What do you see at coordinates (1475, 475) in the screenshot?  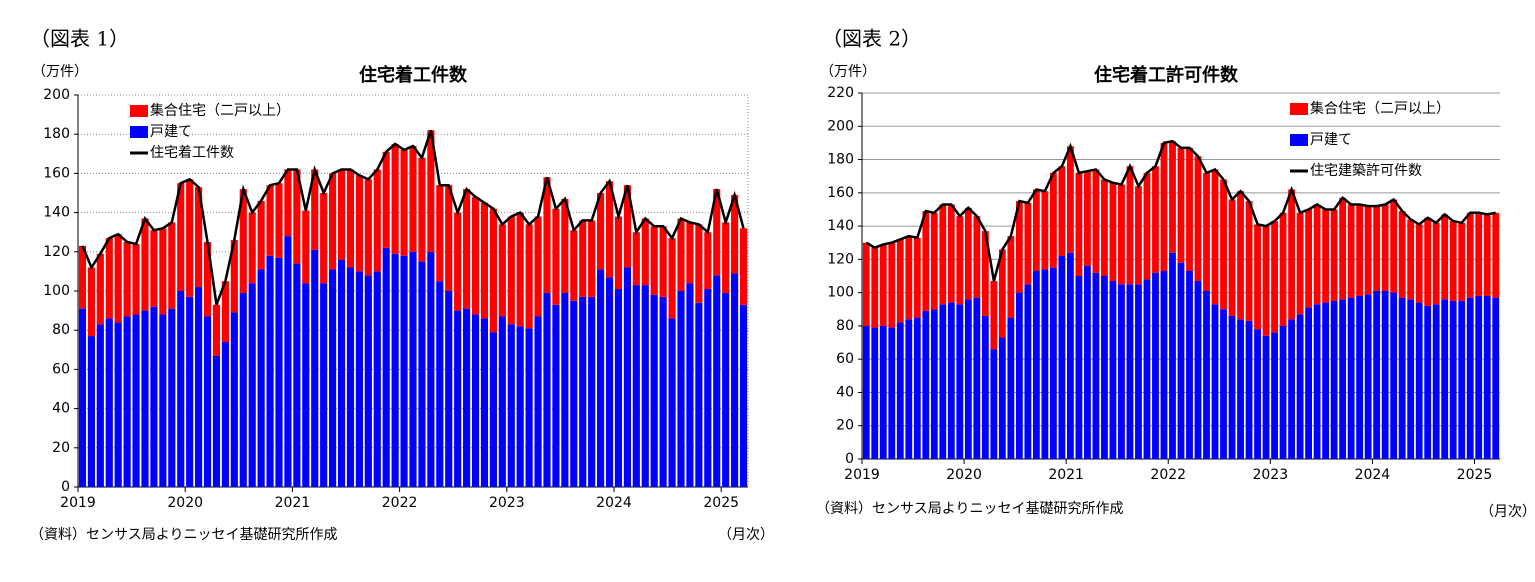 I see `x-tick-label: 2025` at bounding box center [1475, 475].